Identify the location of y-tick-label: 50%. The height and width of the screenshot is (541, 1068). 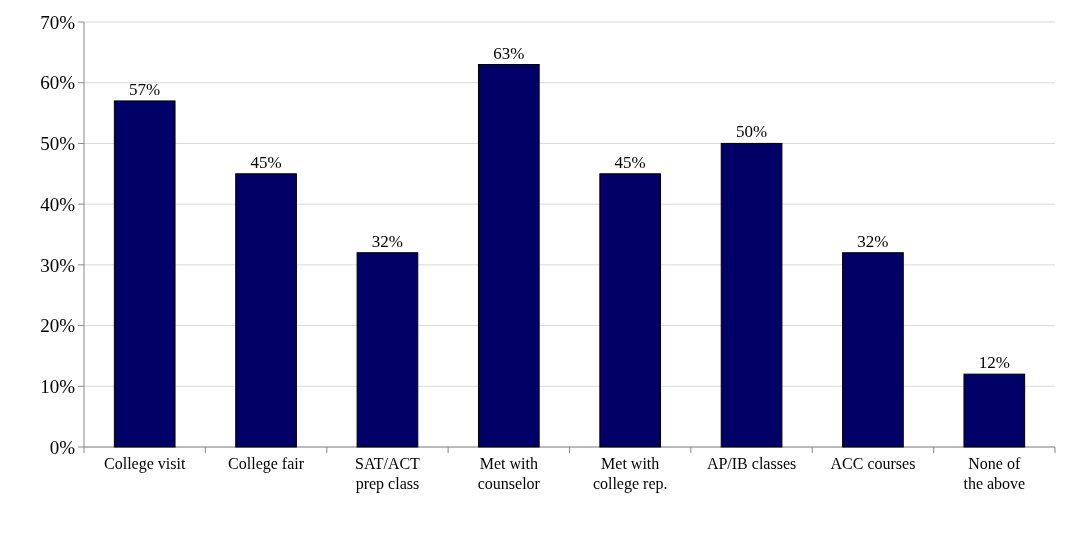
(58, 144).